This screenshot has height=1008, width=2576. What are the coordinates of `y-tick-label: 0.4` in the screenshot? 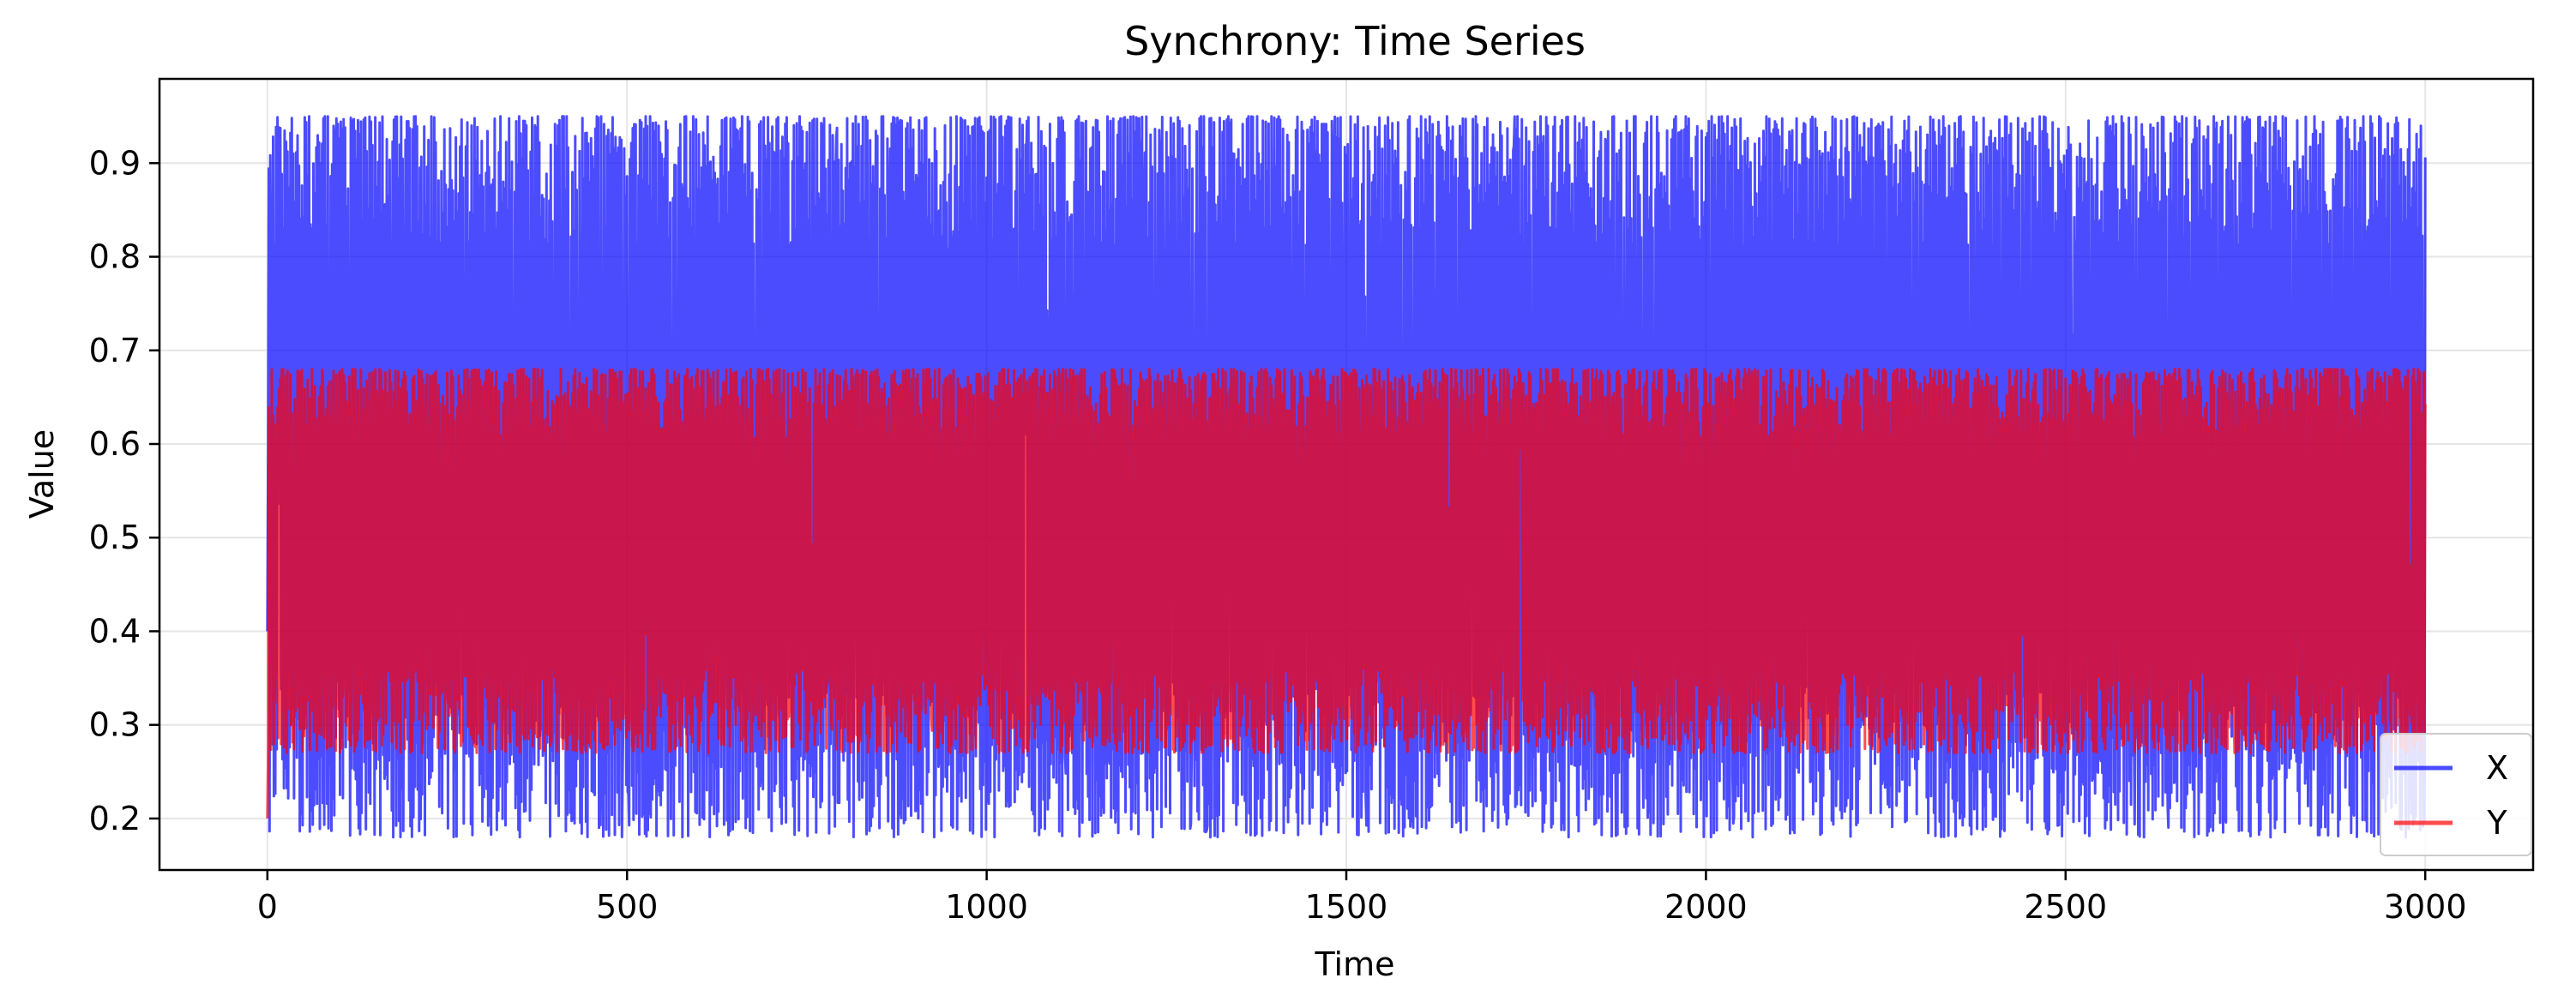 It's located at (115, 631).